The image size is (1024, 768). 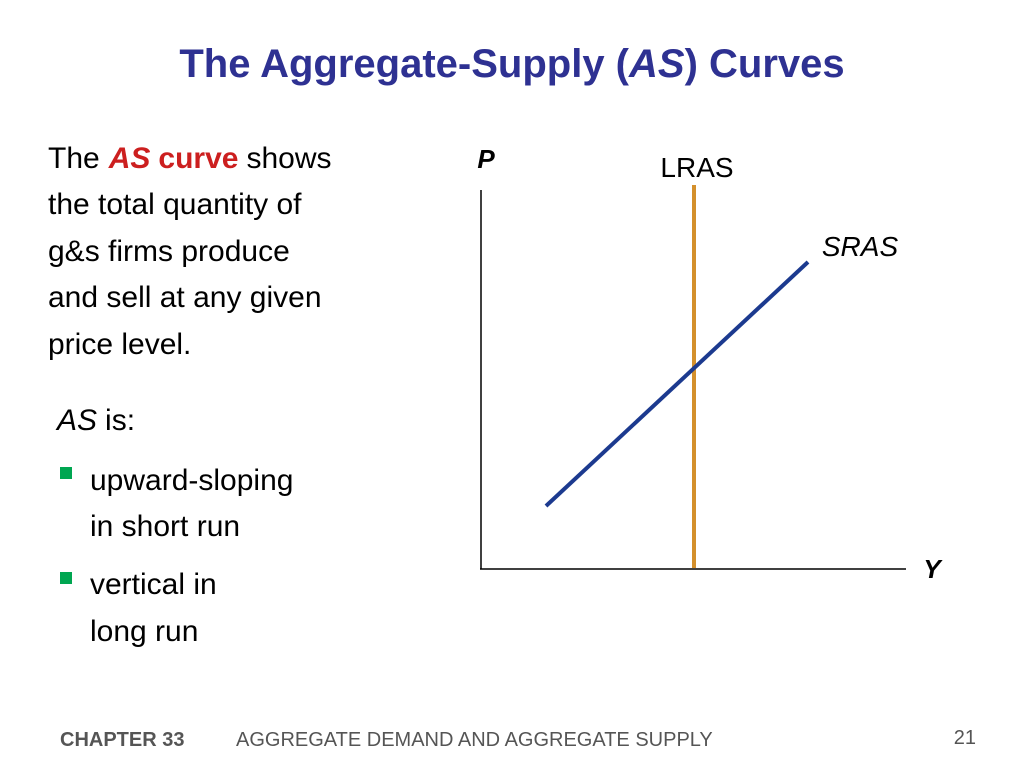 I want to click on text: AS, so click(x=76, y=420).